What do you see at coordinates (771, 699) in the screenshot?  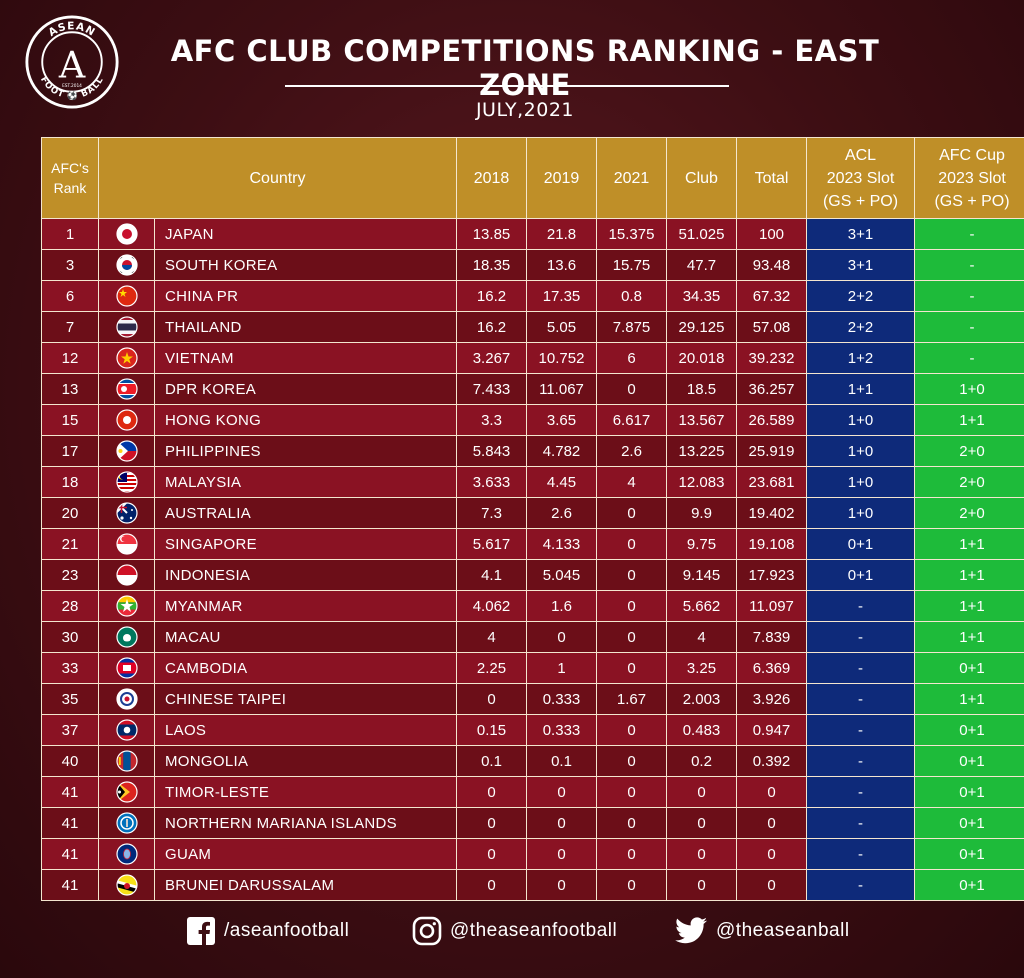 I see `total-points-cell: 3.926` at bounding box center [771, 699].